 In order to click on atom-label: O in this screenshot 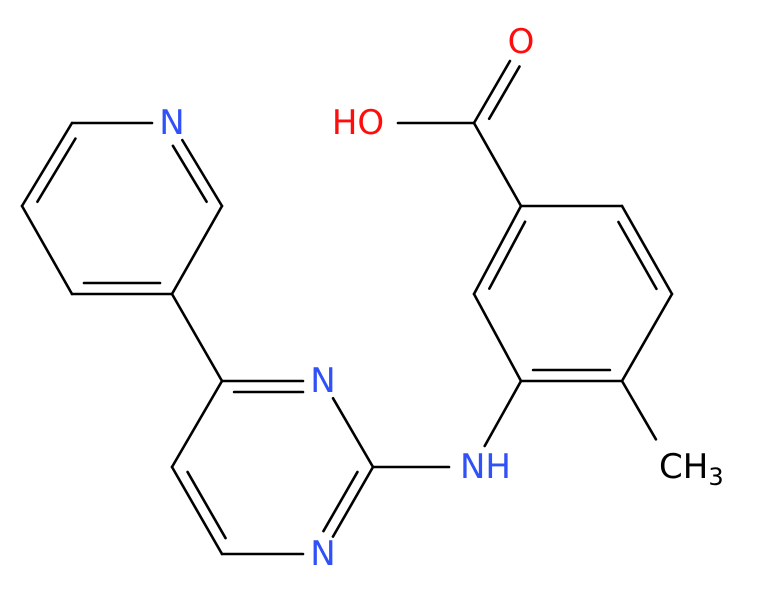, I will do `click(521, 42)`.